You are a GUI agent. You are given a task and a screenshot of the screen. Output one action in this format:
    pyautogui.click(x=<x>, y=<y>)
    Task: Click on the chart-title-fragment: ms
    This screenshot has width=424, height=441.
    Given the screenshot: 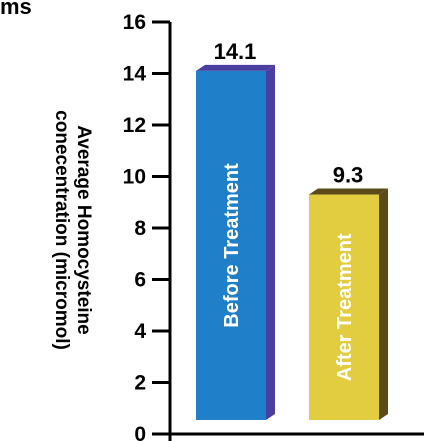 What is the action you would take?
    pyautogui.click(x=16, y=9)
    